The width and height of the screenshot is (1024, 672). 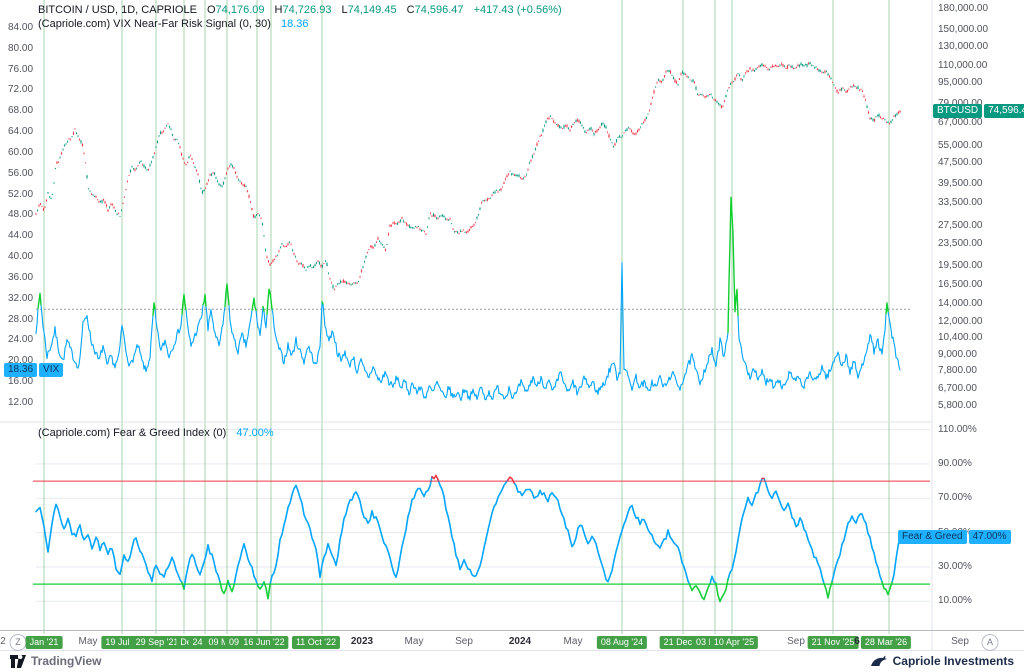 I want to click on axis-label: 60.00, so click(x=21, y=152).